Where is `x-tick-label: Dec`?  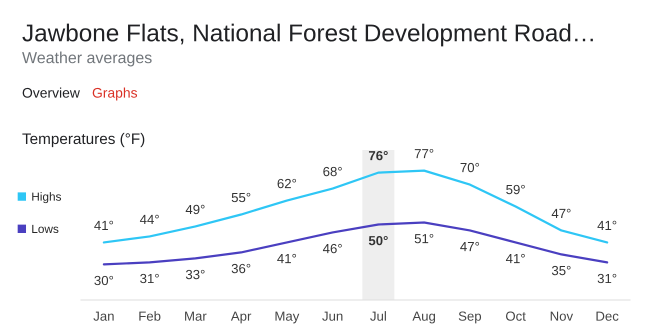
x-tick-label: Dec is located at coordinates (607, 316).